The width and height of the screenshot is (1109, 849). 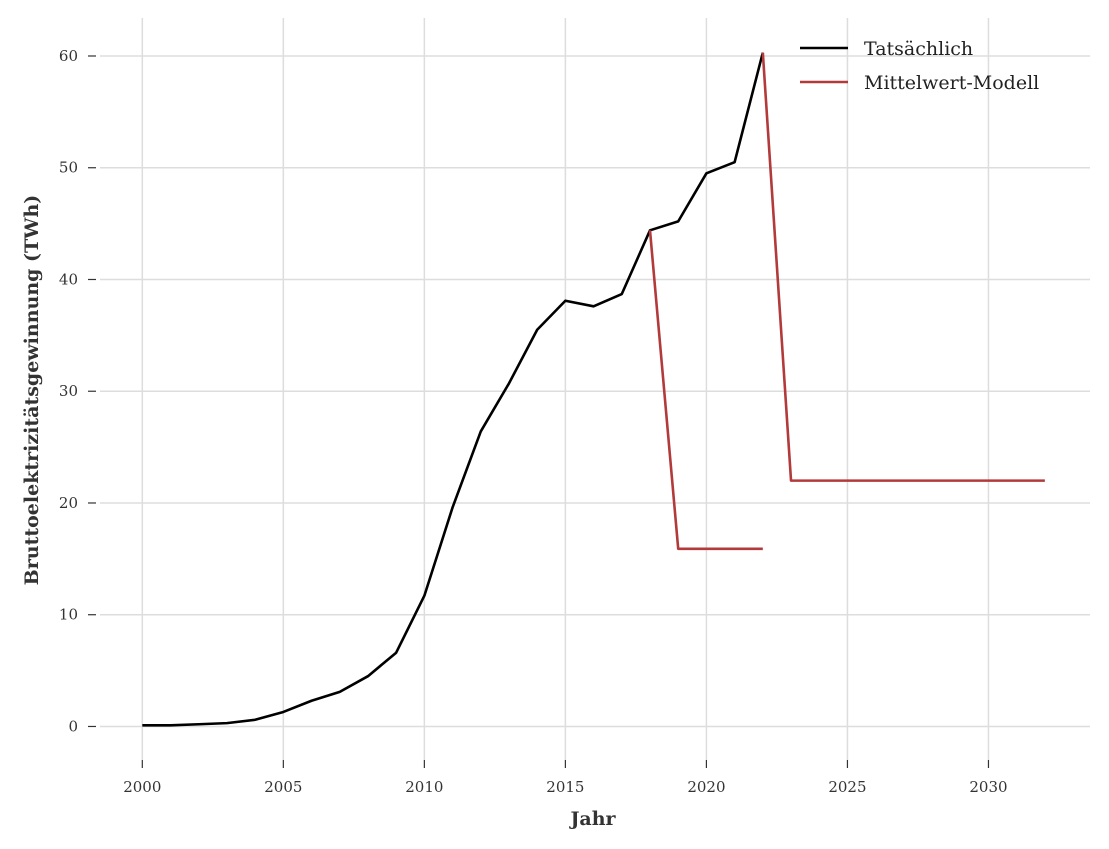 What do you see at coordinates (988, 787) in the screenshot?
I see `x-tick-label: 2030` at bounding box center [988, 787].